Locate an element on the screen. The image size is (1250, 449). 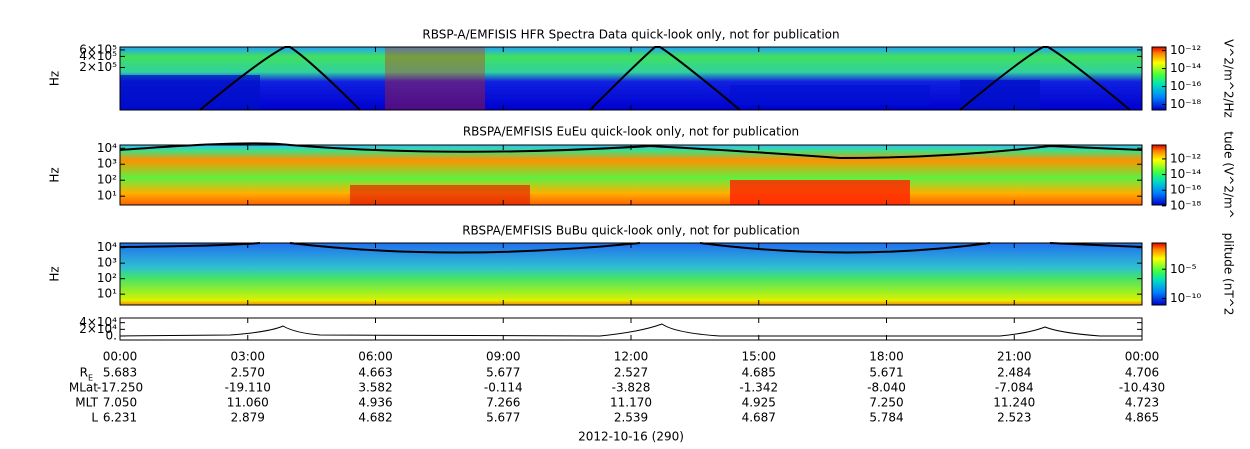
ephemeris-value: 4.663 is located at coordinates (375, 373).